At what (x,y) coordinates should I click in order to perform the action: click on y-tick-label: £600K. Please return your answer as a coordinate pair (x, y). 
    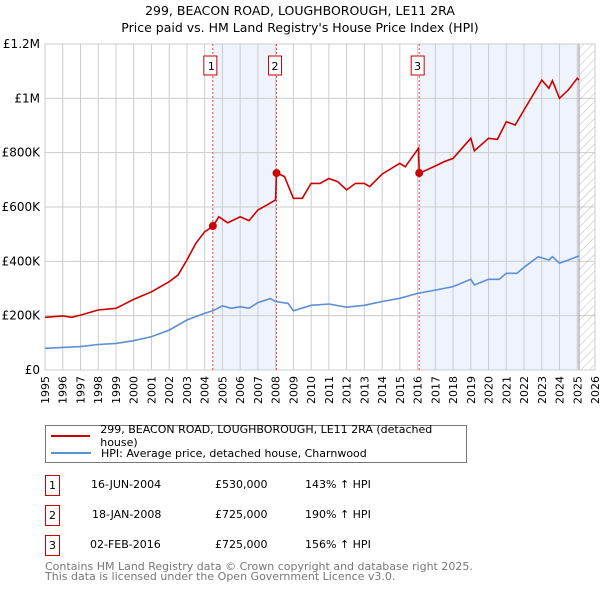
    Looking at the image, I should click on (22, 207).